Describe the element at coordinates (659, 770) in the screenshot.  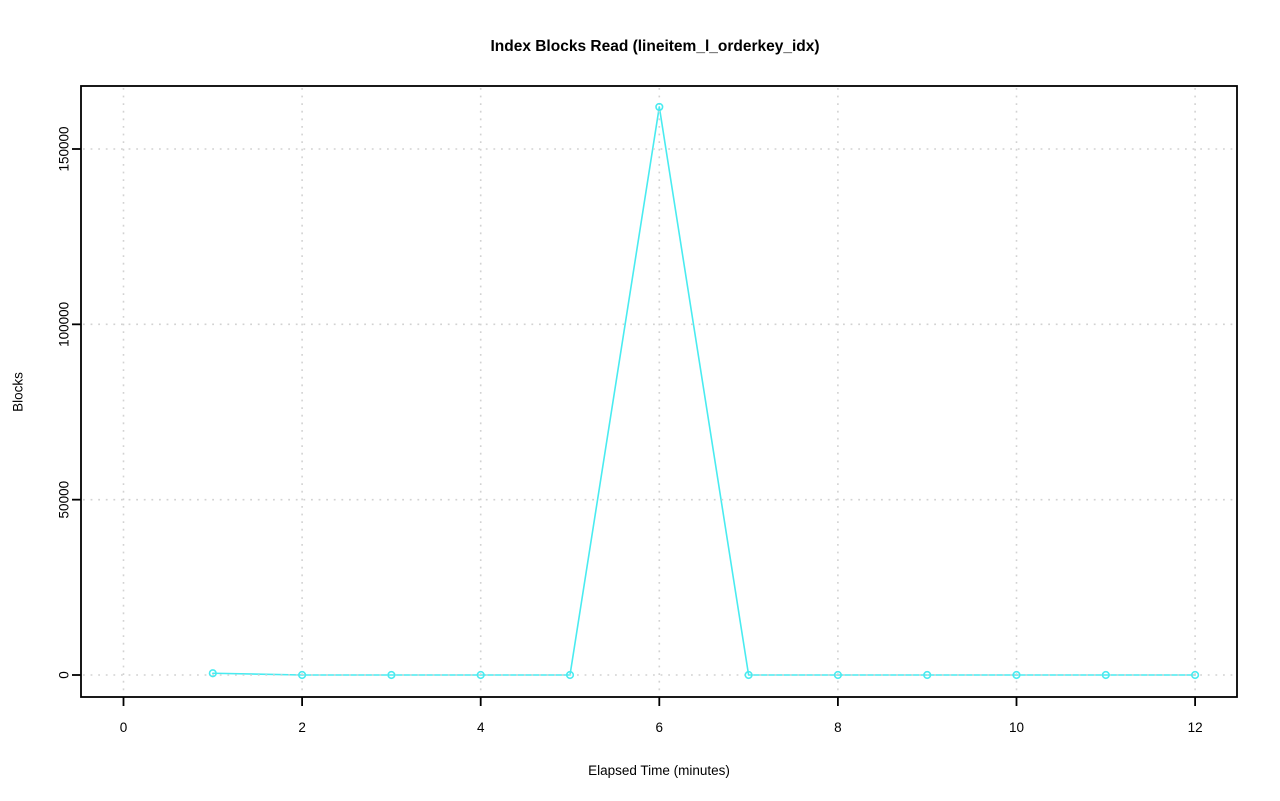
I see `x-axis-label: Elapsed Time (minutes)` at that location.